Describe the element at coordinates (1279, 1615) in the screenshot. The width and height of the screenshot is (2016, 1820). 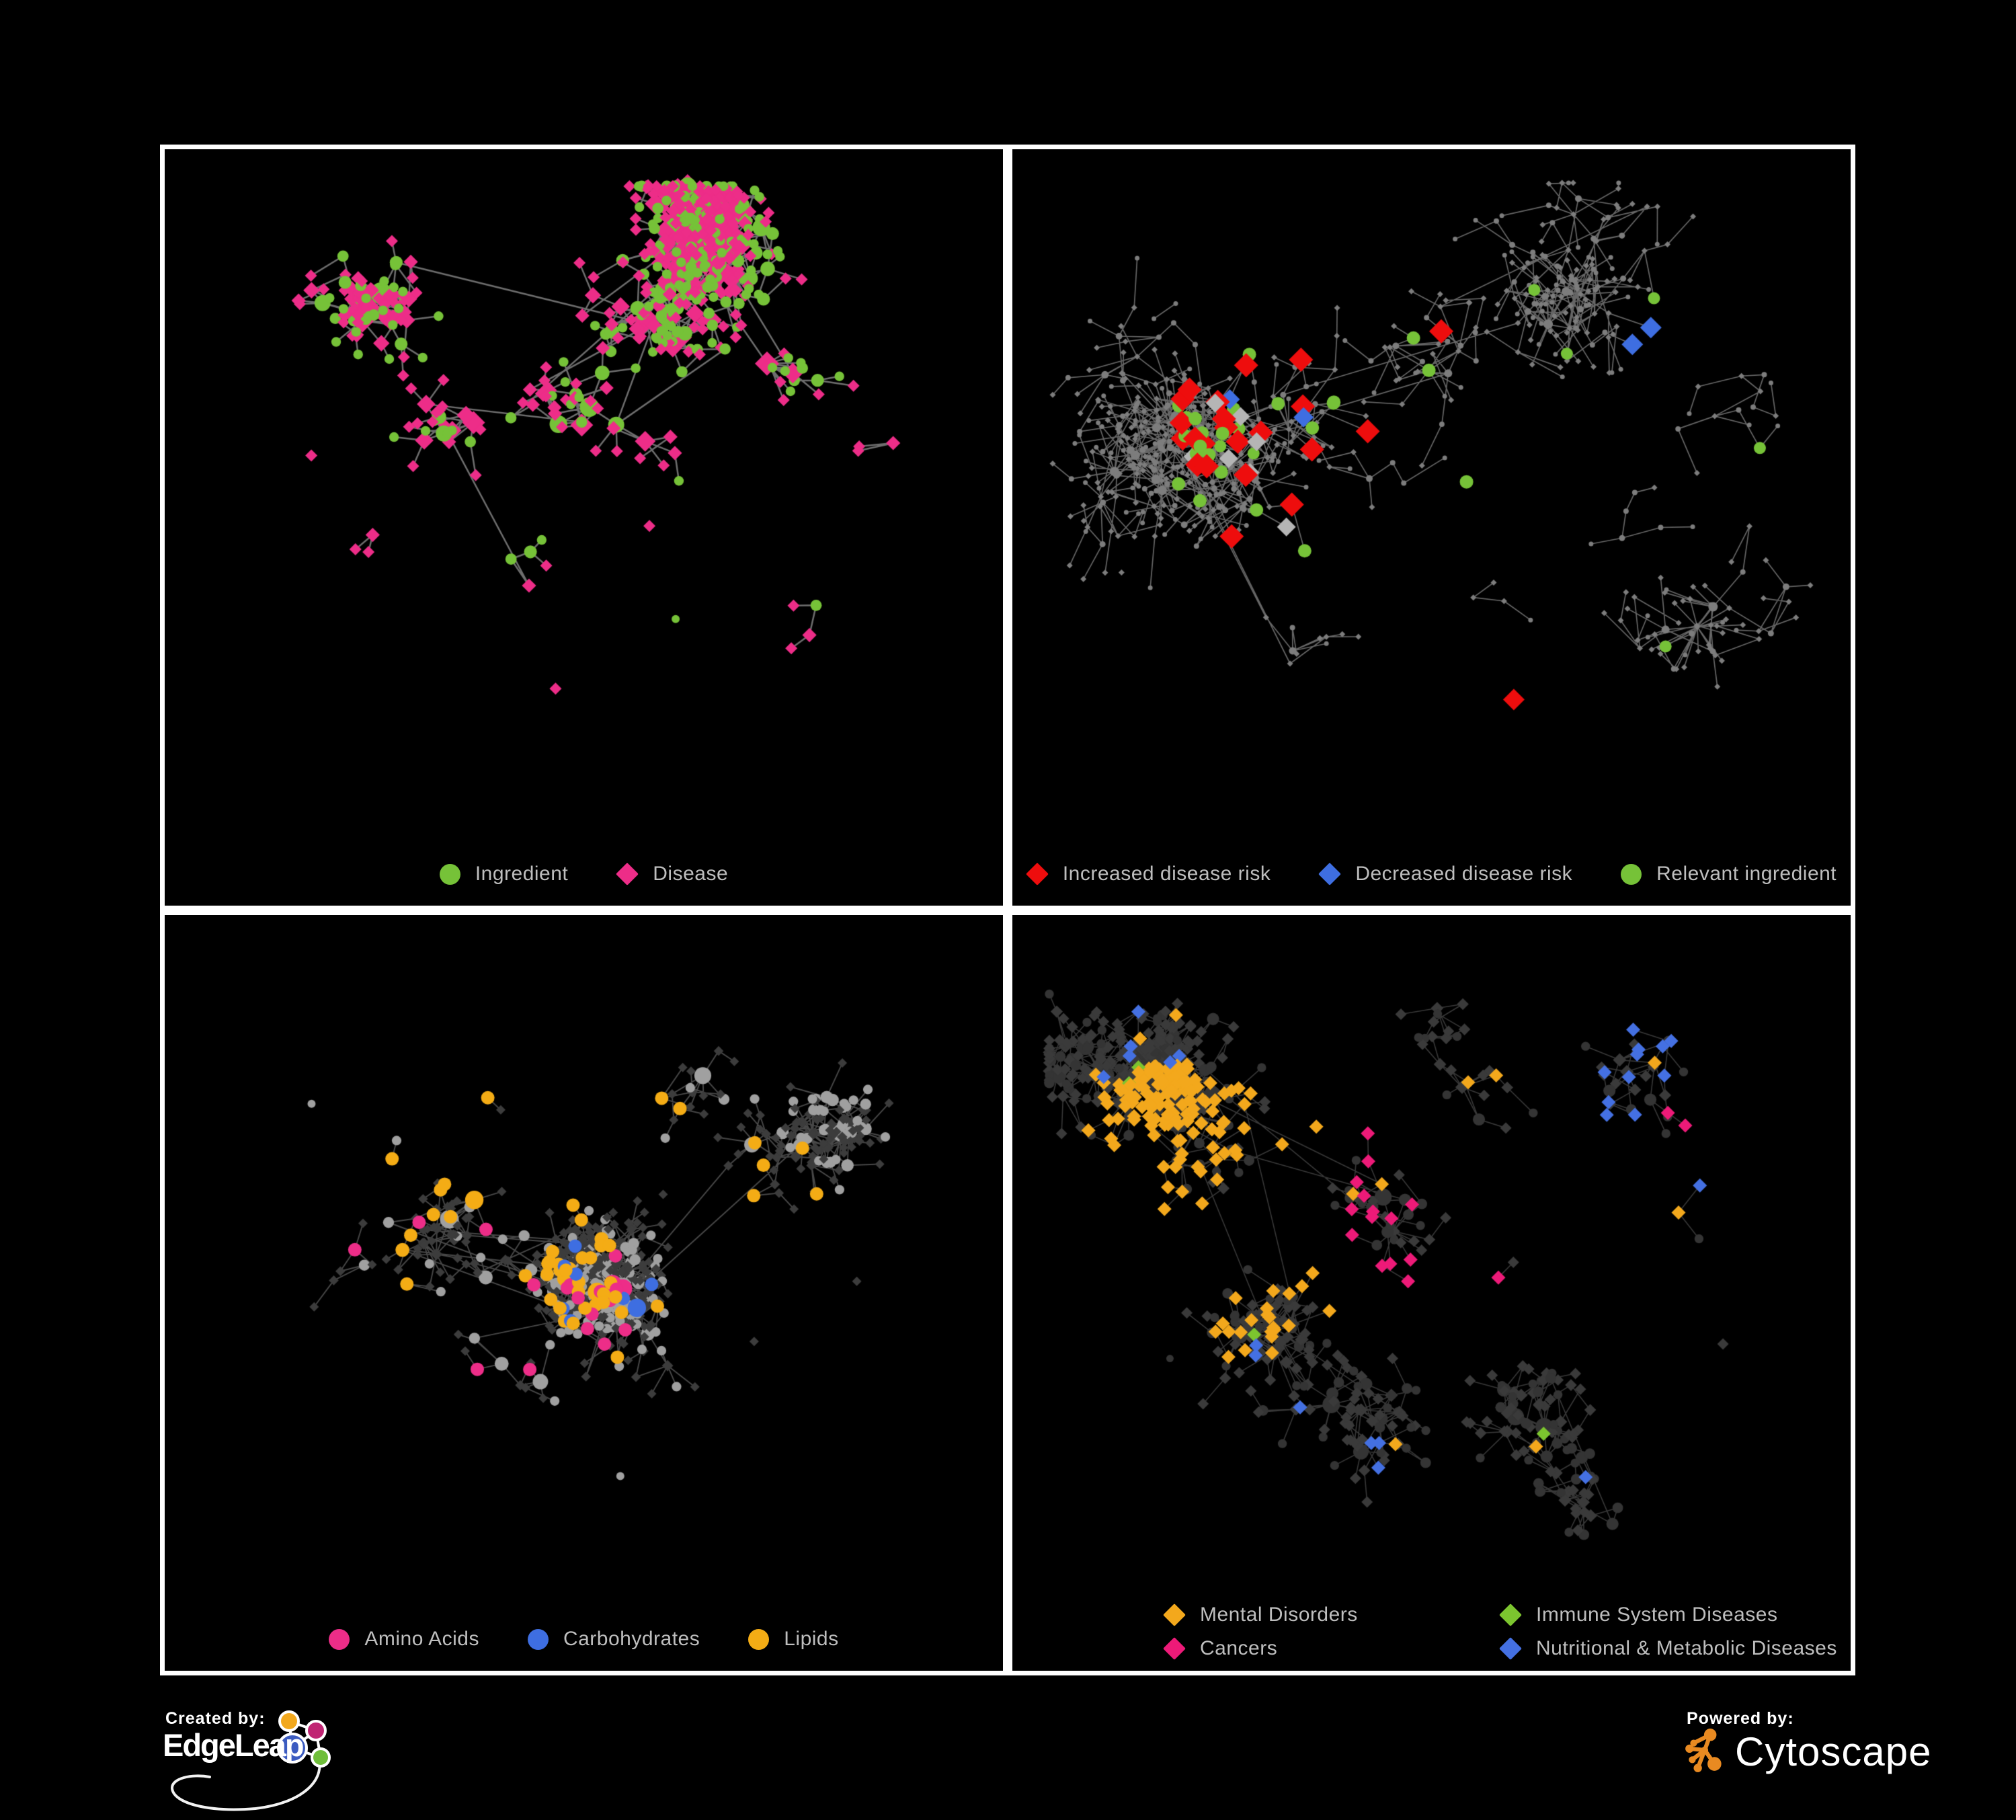
I see `legend-label: Mental Disorders` at that location.